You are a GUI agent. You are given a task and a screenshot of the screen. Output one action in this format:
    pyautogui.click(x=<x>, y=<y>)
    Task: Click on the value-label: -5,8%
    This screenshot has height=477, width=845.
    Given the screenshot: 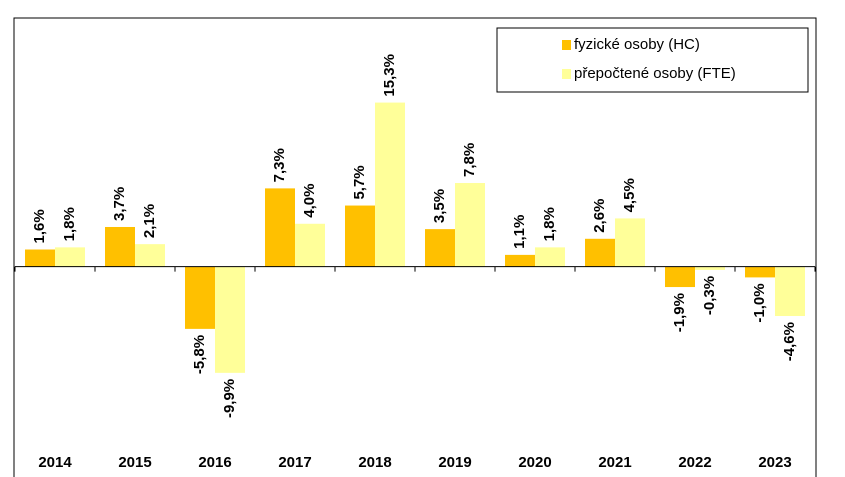 What is the action you would take?
    pyautogui.click(x=199, y=354)
    